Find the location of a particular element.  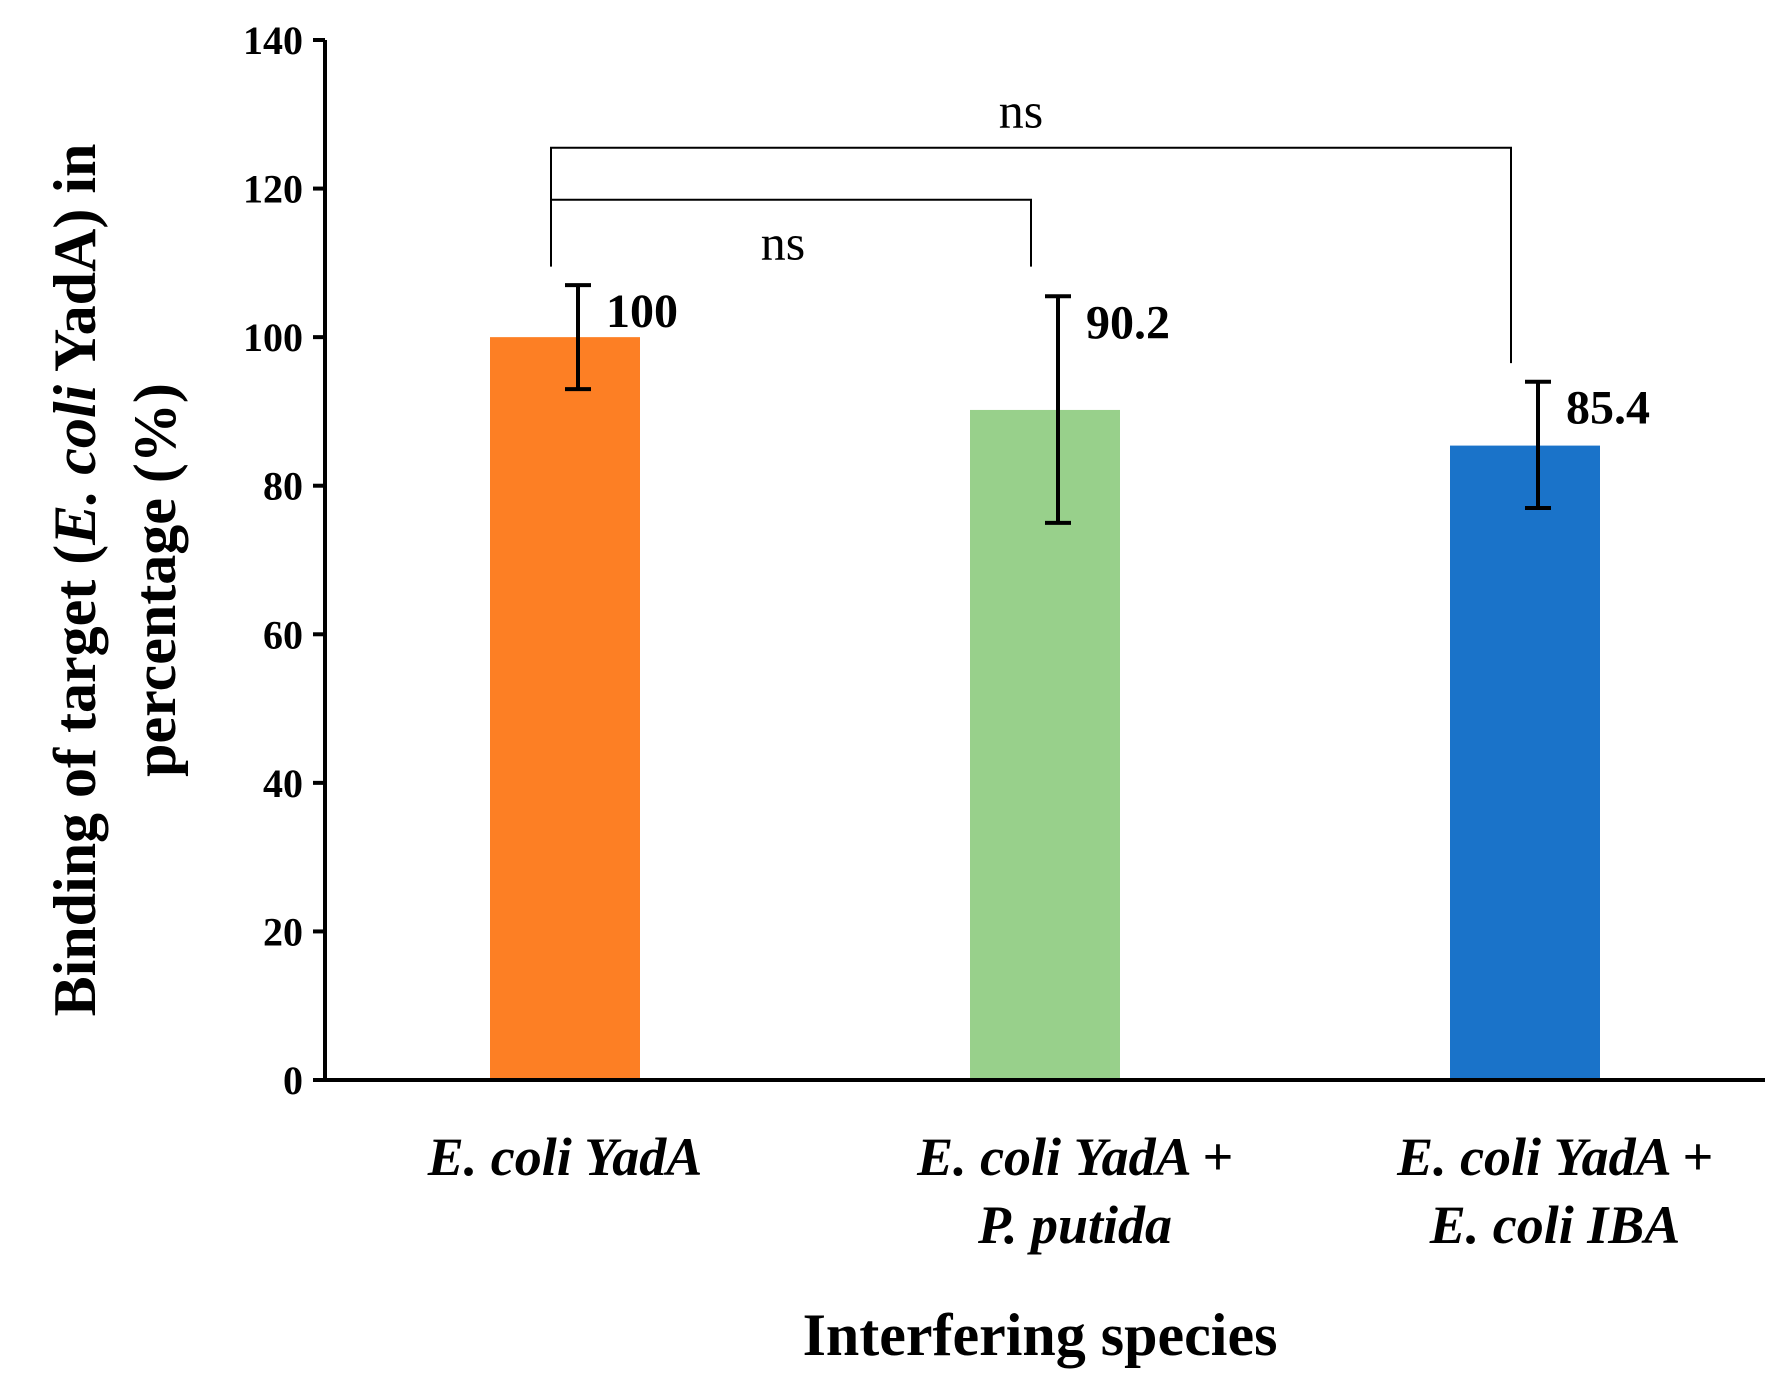

significance-bracket is located at coordinates (1031, 255).